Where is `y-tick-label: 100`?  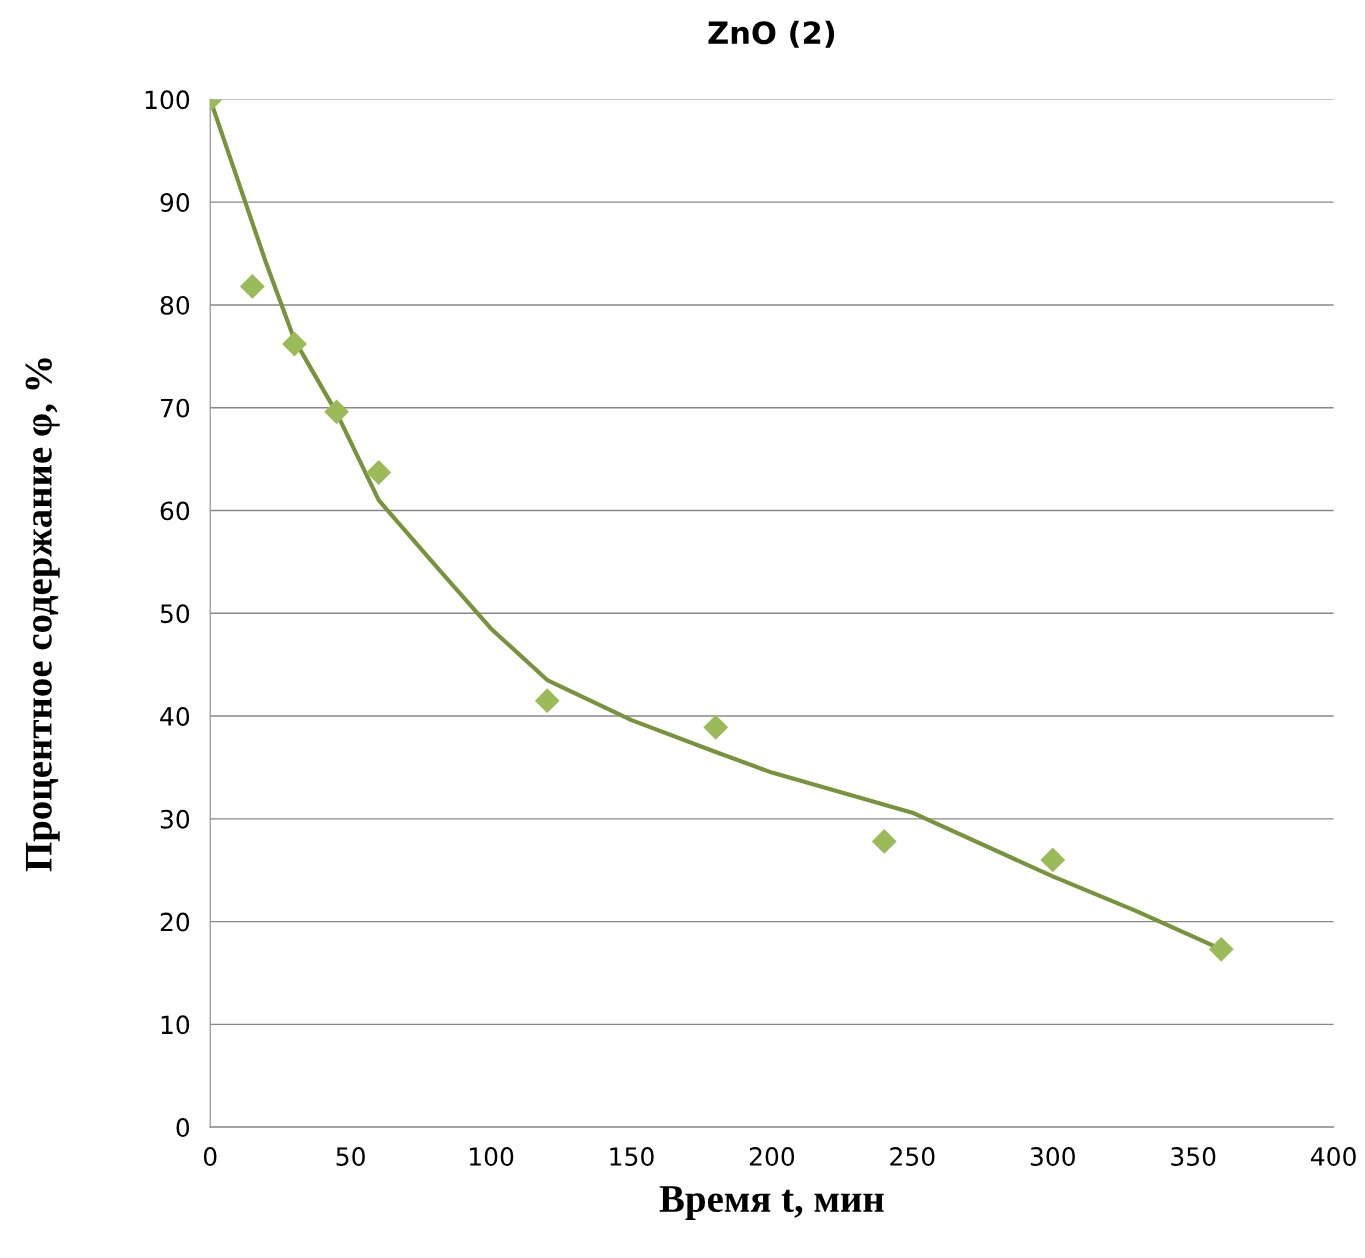 y-tick-label: 100 is located at coordinates (167, 100).